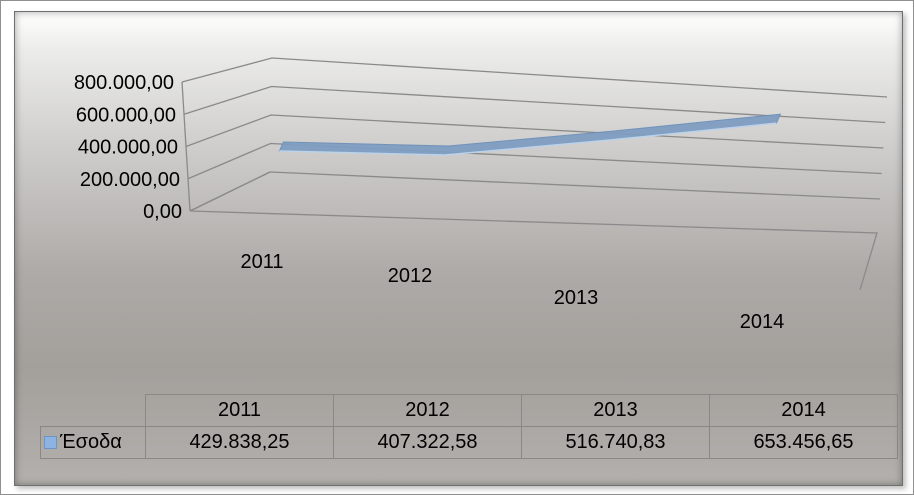 The width and height of the screenshot is (914, 495). Describe the element at coordinates (162, 212) in the screenshot. I see `y-tick-label: 0,00` at that location.